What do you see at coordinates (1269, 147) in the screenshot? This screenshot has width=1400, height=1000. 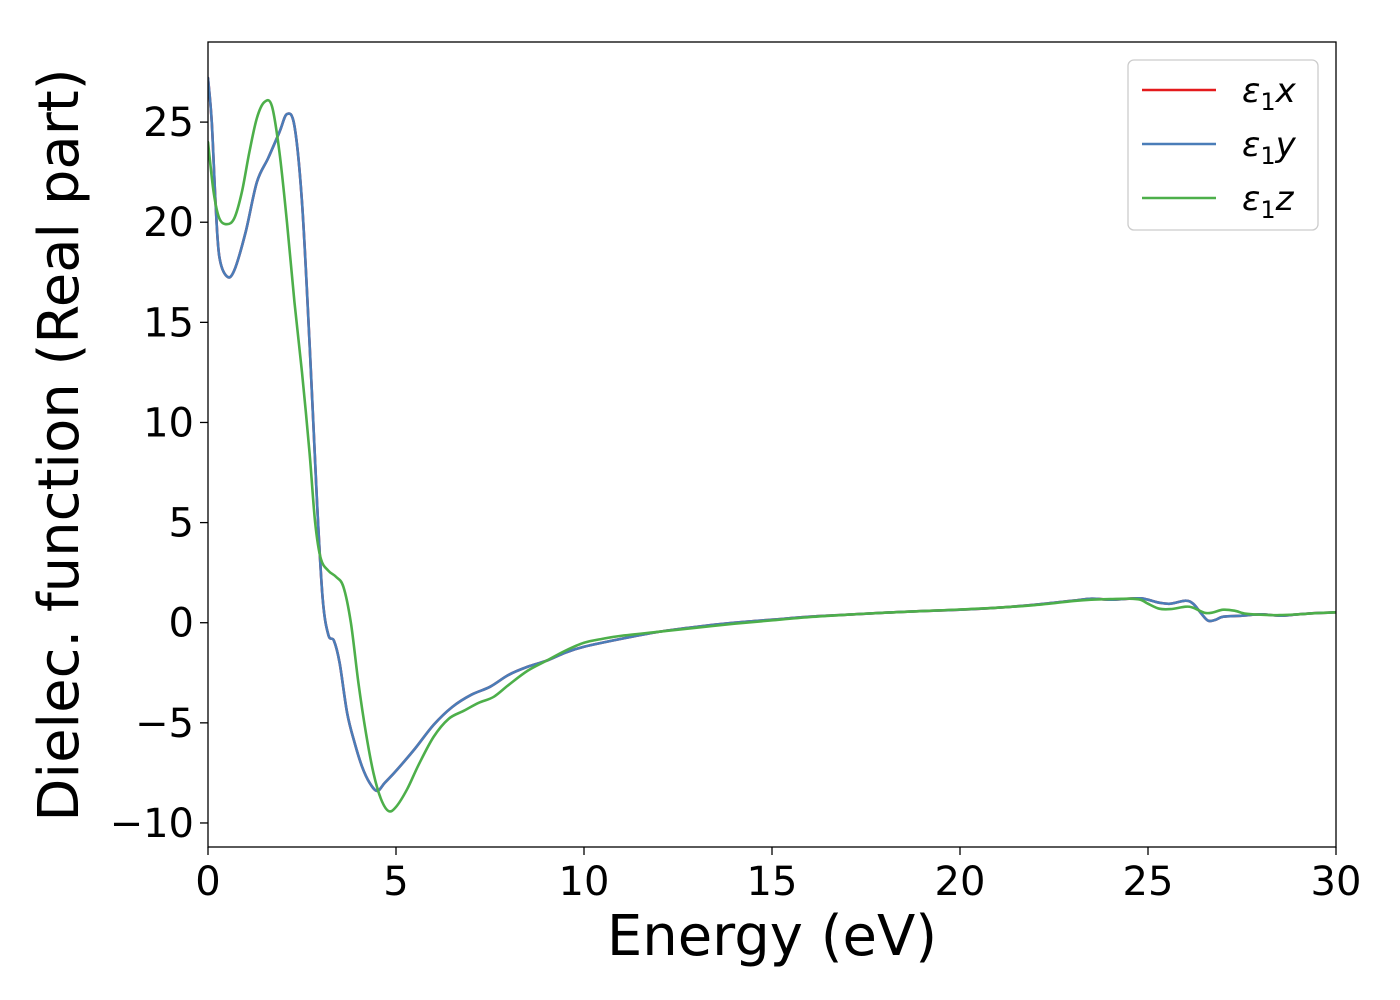 I see `legend-label-y: ε1y` at bounding box center [1269, 147].